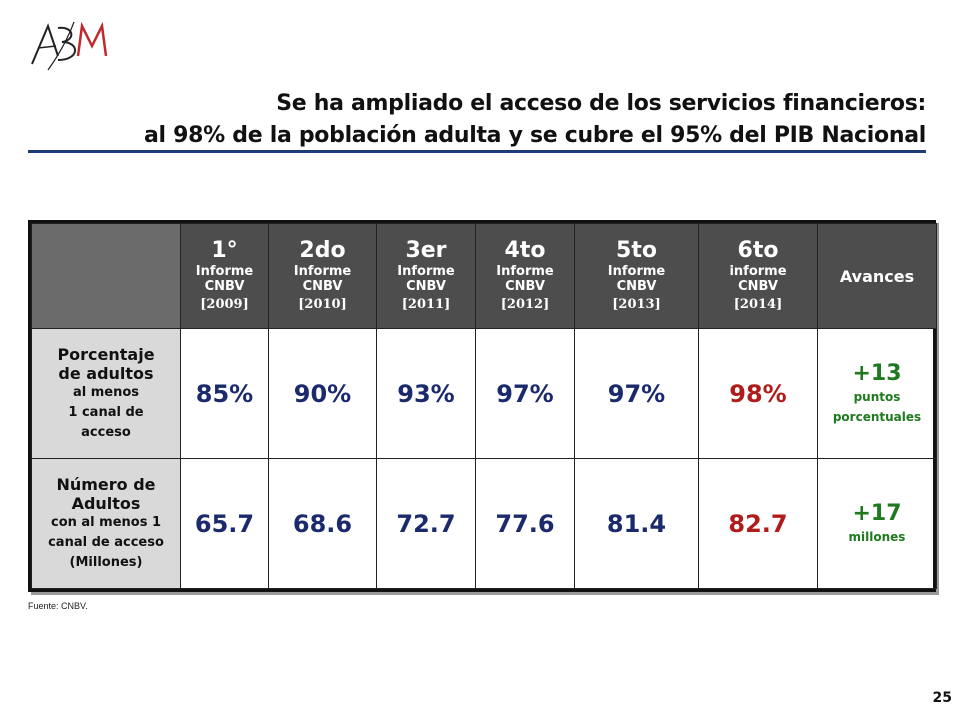 This screenshot has width=960, height=720. I want to click on report-ordinal: 2do, so click(322, 250).